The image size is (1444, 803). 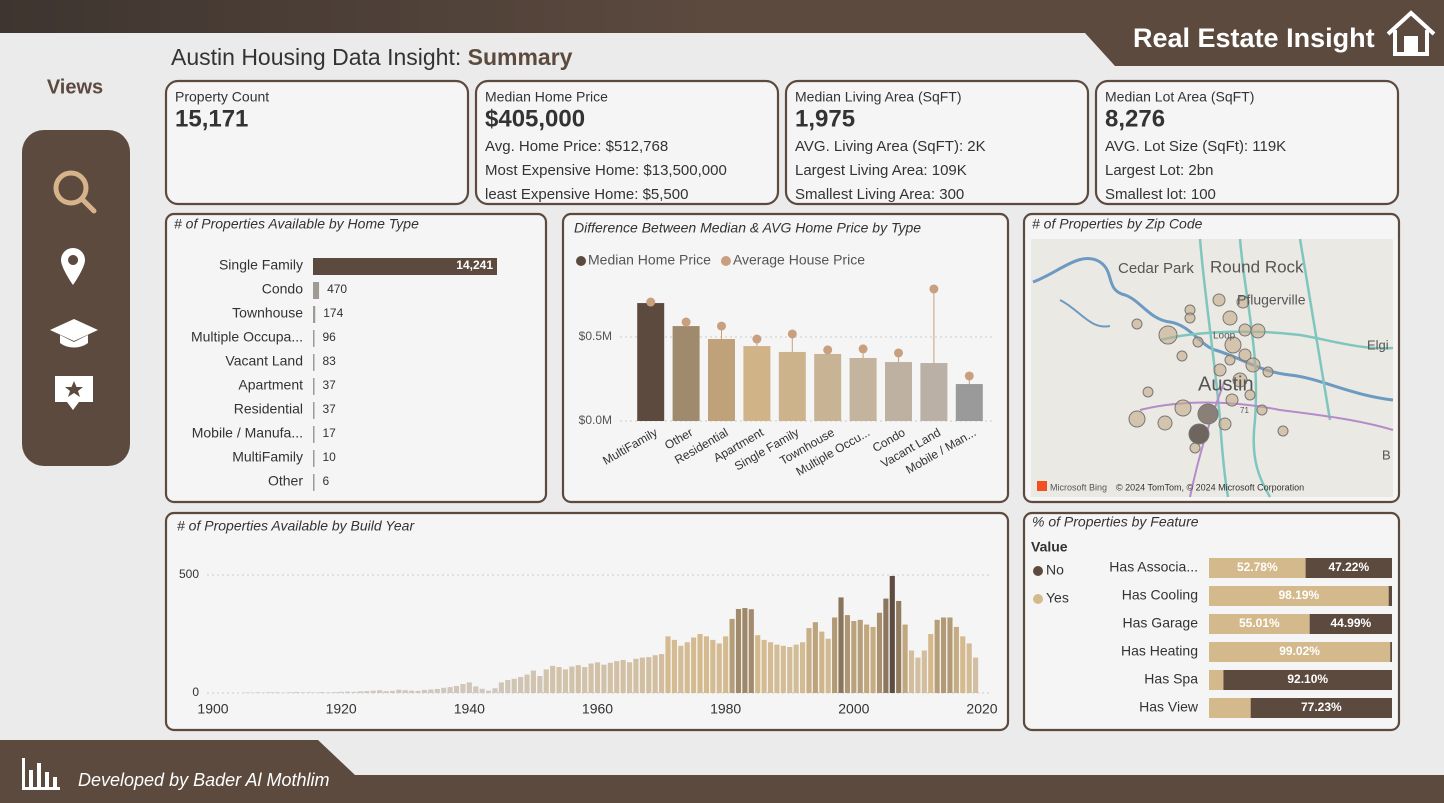 What do you see at coordinates (1159, 651) in the screenshot?
I see `y-tick-label: Has Heating` at bounding box center [1159, 651].